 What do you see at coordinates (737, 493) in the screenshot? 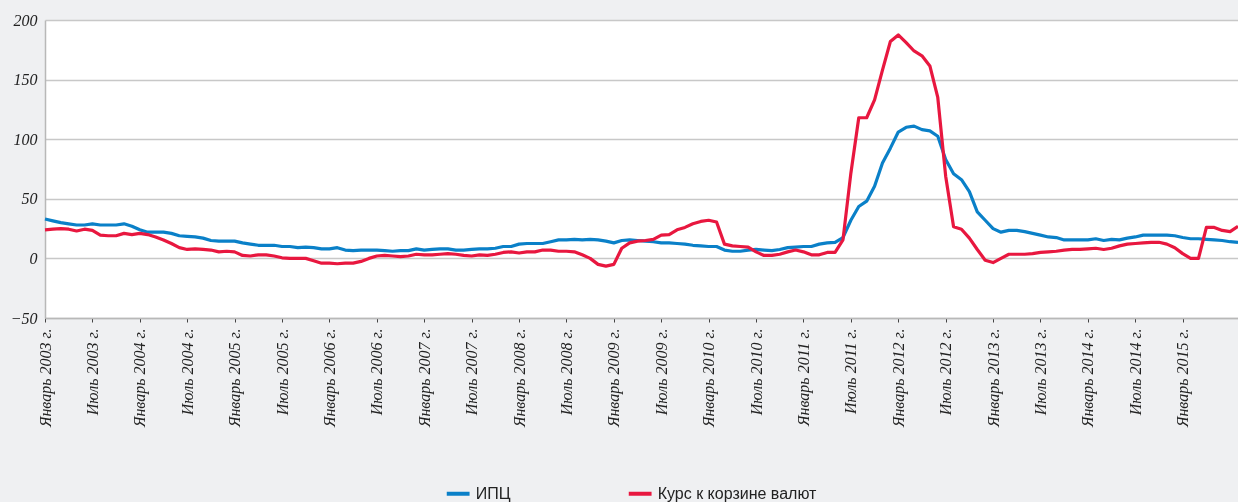
I see `legend-label: Курс к корзине валют` at bounding box center [737, 493].